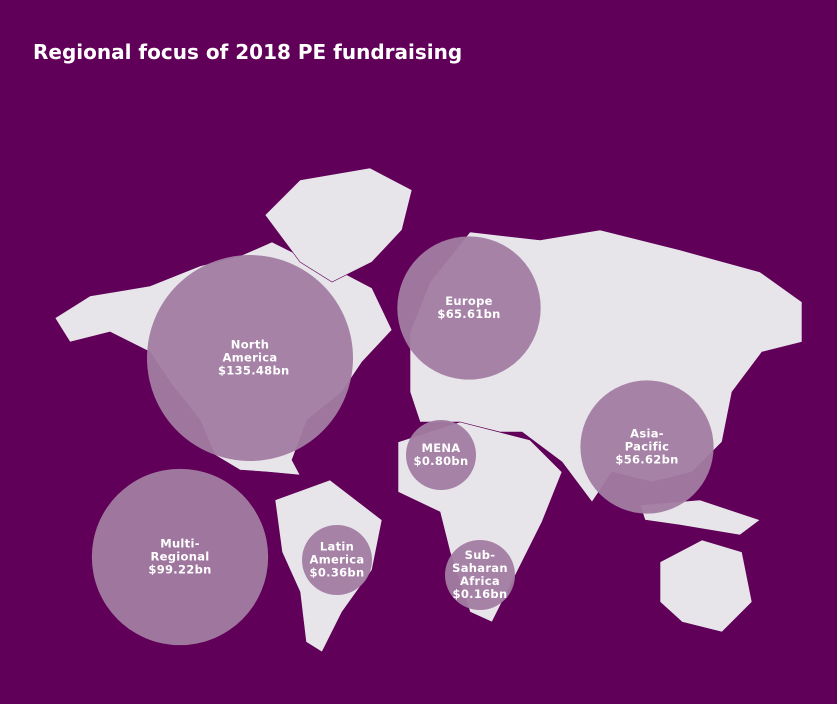 The width and height of the screenshot is (837, 704). I want to click on bubble-label: MENA $0.80bn, so click(441, 455).